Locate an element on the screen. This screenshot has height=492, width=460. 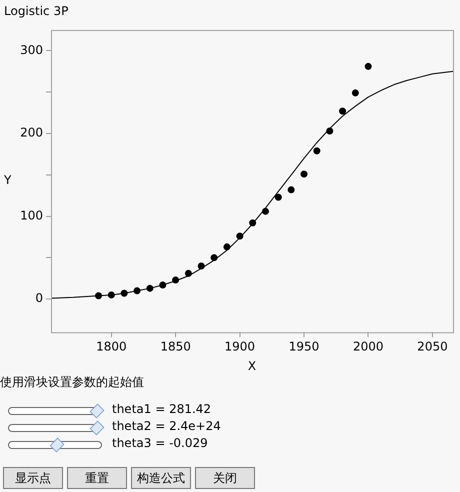
y-tick-label: 300 is located at coordinates (31, 49).